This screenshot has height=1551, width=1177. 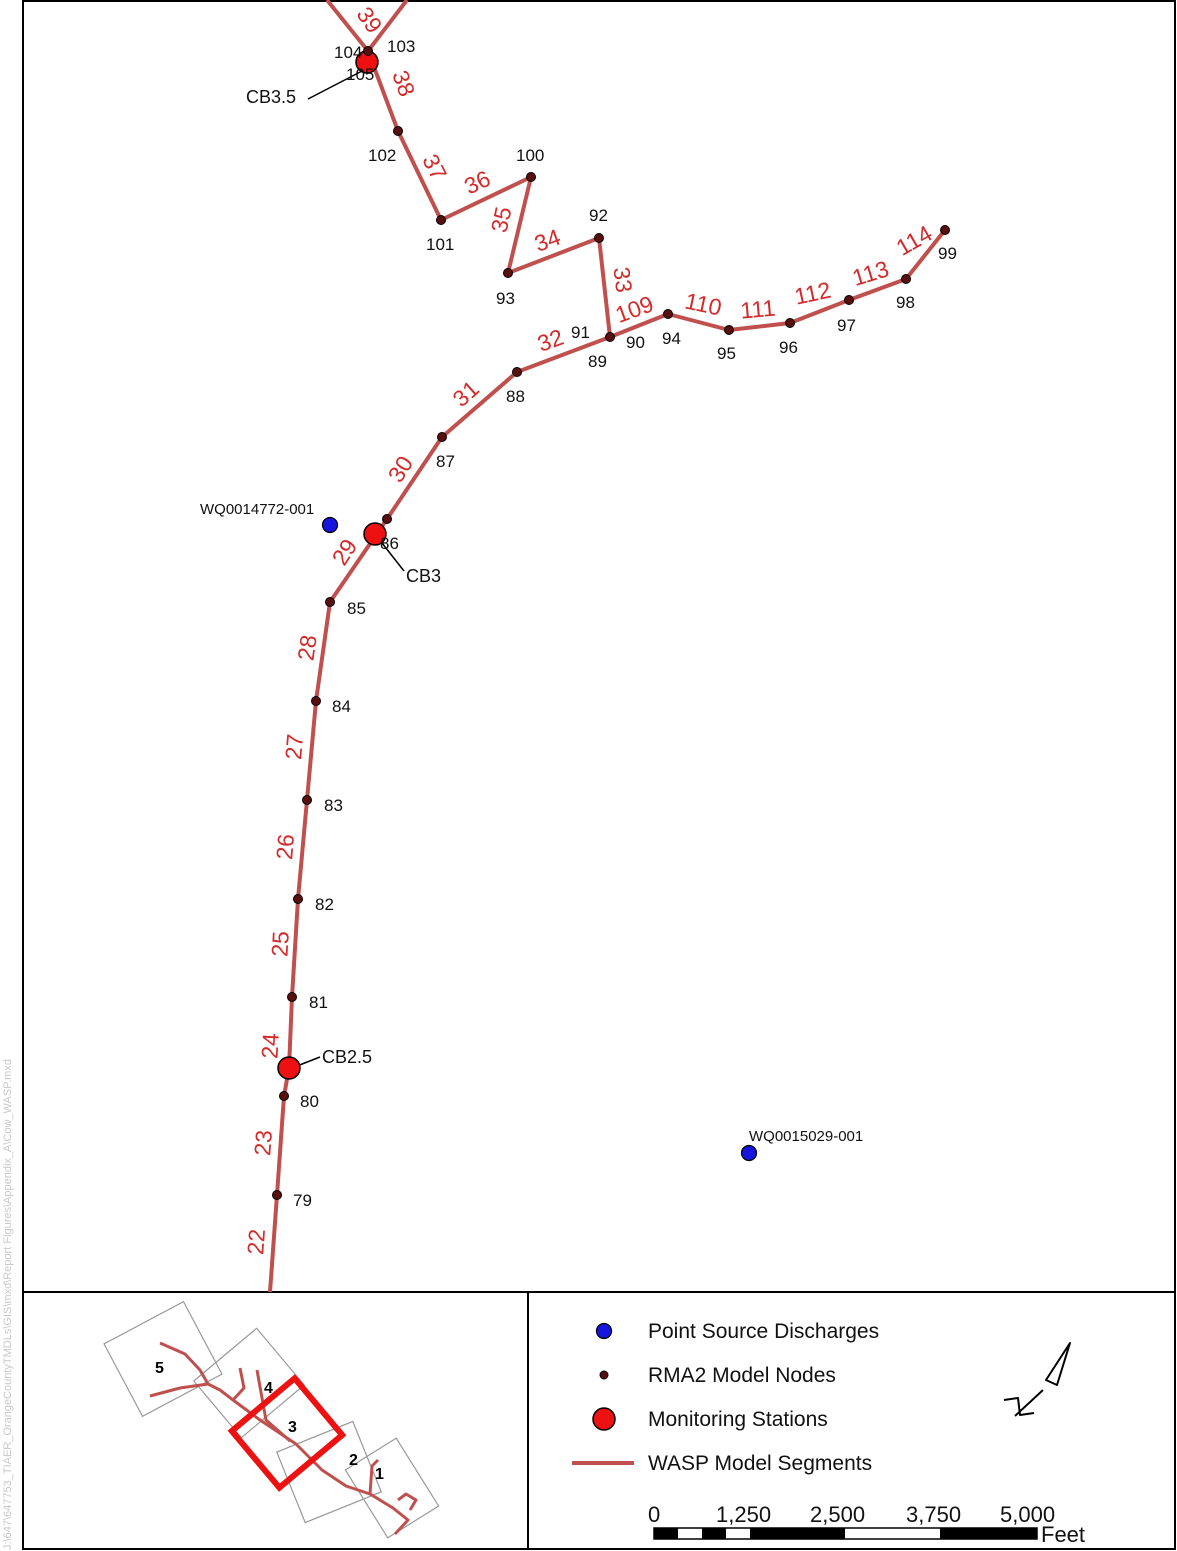 What do you see at coordinates (159, 1368) in the screenshot?
I see `index-panel-label: 5` at bounding box center [159, 1368].